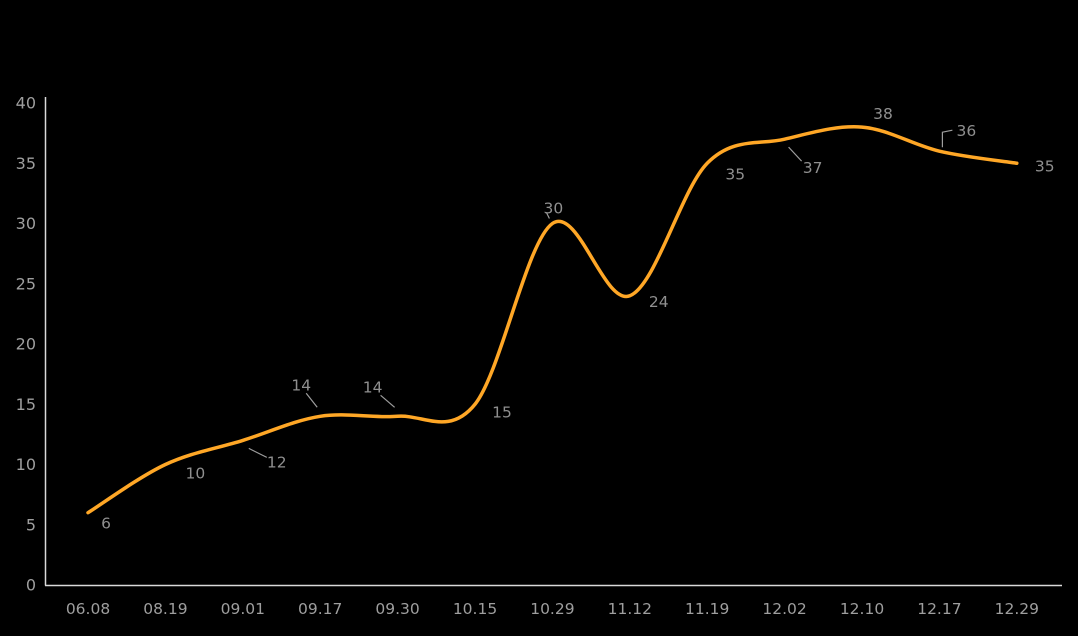 This screenshot has width=1078, height=636. Describe the element at coordinates (784, 609) in the screenshot. I see `x-tick-label: 12.02` at that location.